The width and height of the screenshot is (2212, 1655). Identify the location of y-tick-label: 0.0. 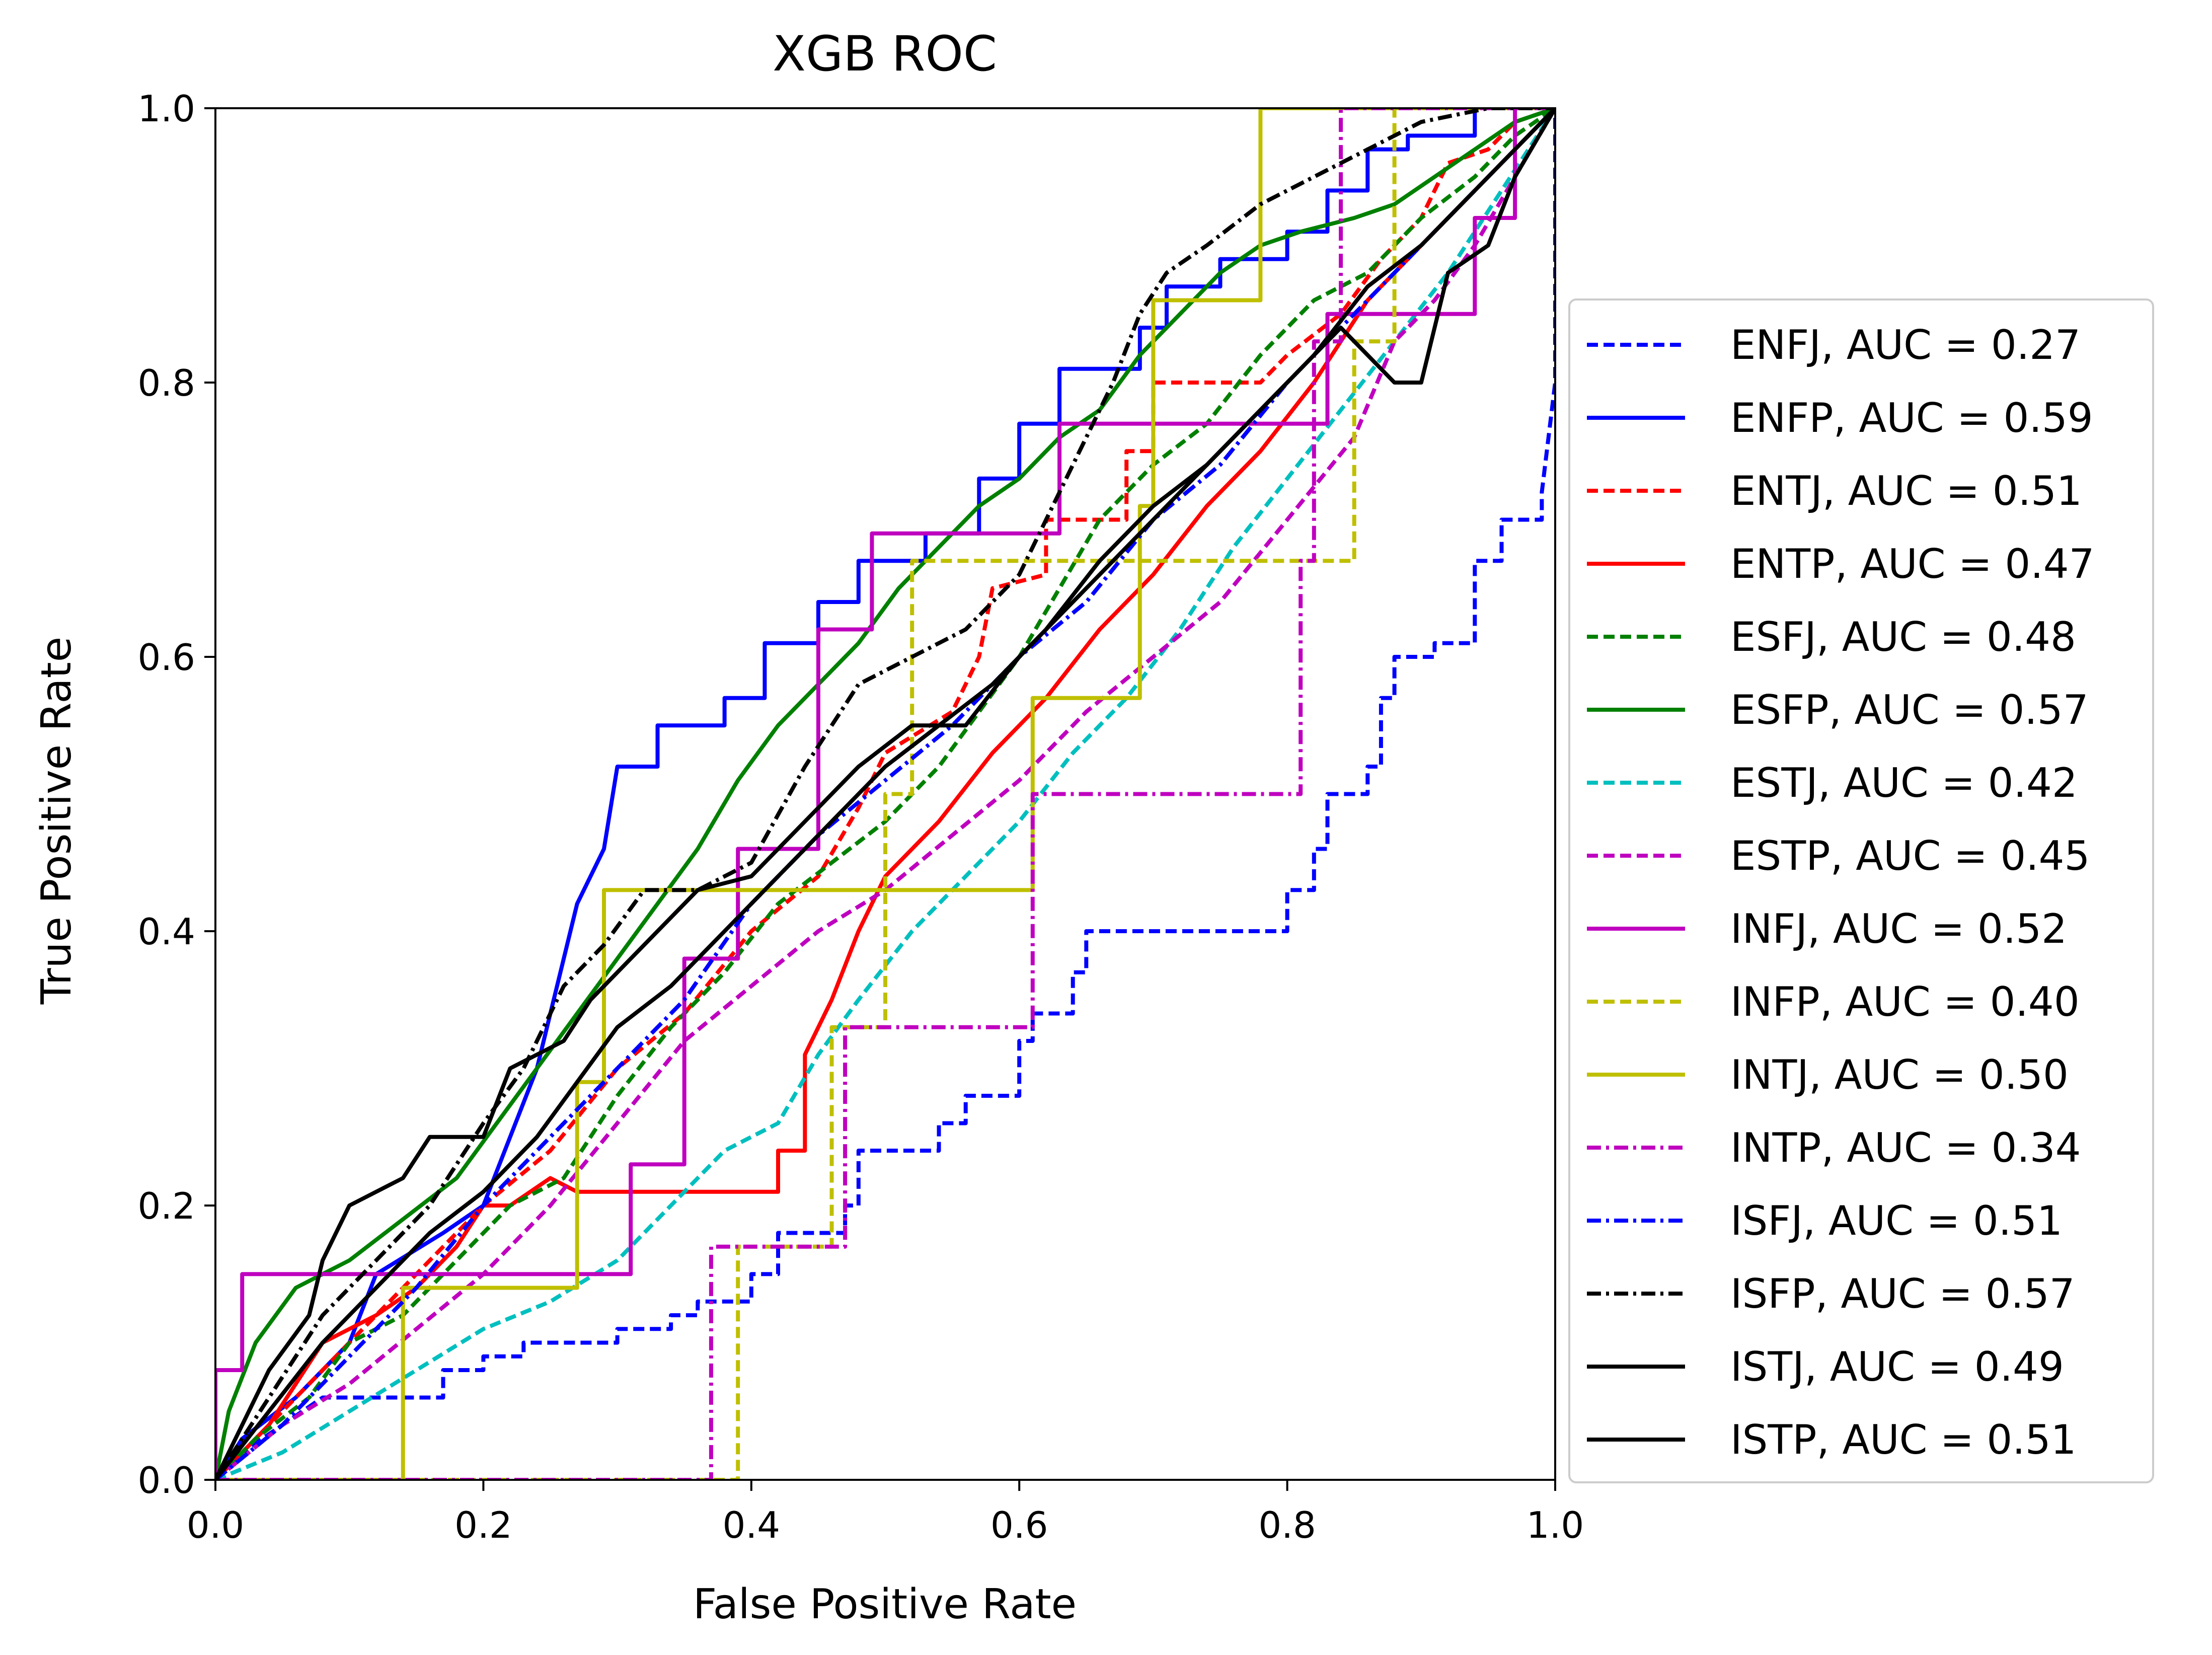
(166, 1480).